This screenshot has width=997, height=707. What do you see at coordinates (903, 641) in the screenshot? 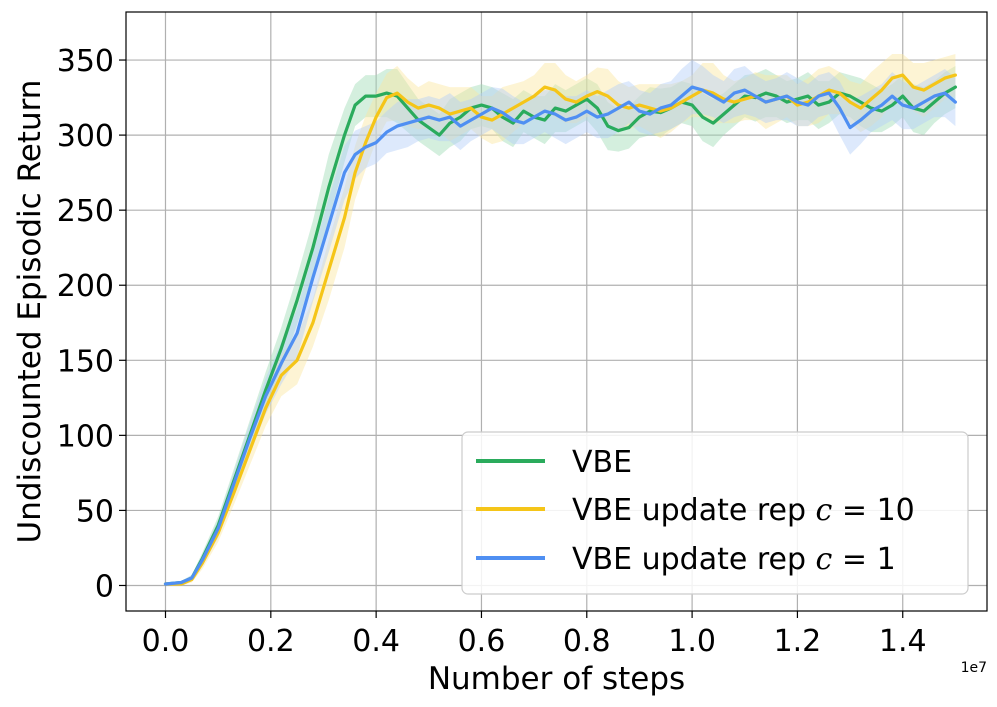
I see `x-tick-label: 1.4` at bounding box center [903, 641].